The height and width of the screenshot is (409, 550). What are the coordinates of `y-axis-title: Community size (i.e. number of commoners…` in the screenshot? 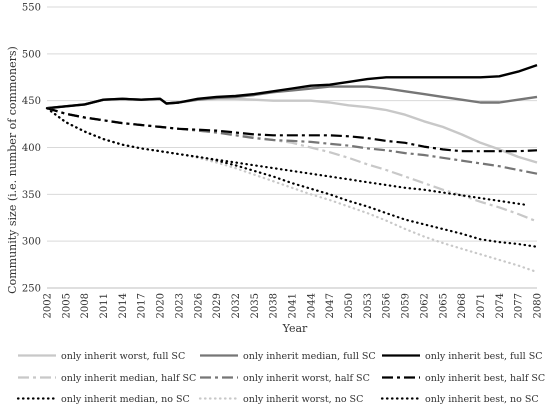 It's located at (12, 170).